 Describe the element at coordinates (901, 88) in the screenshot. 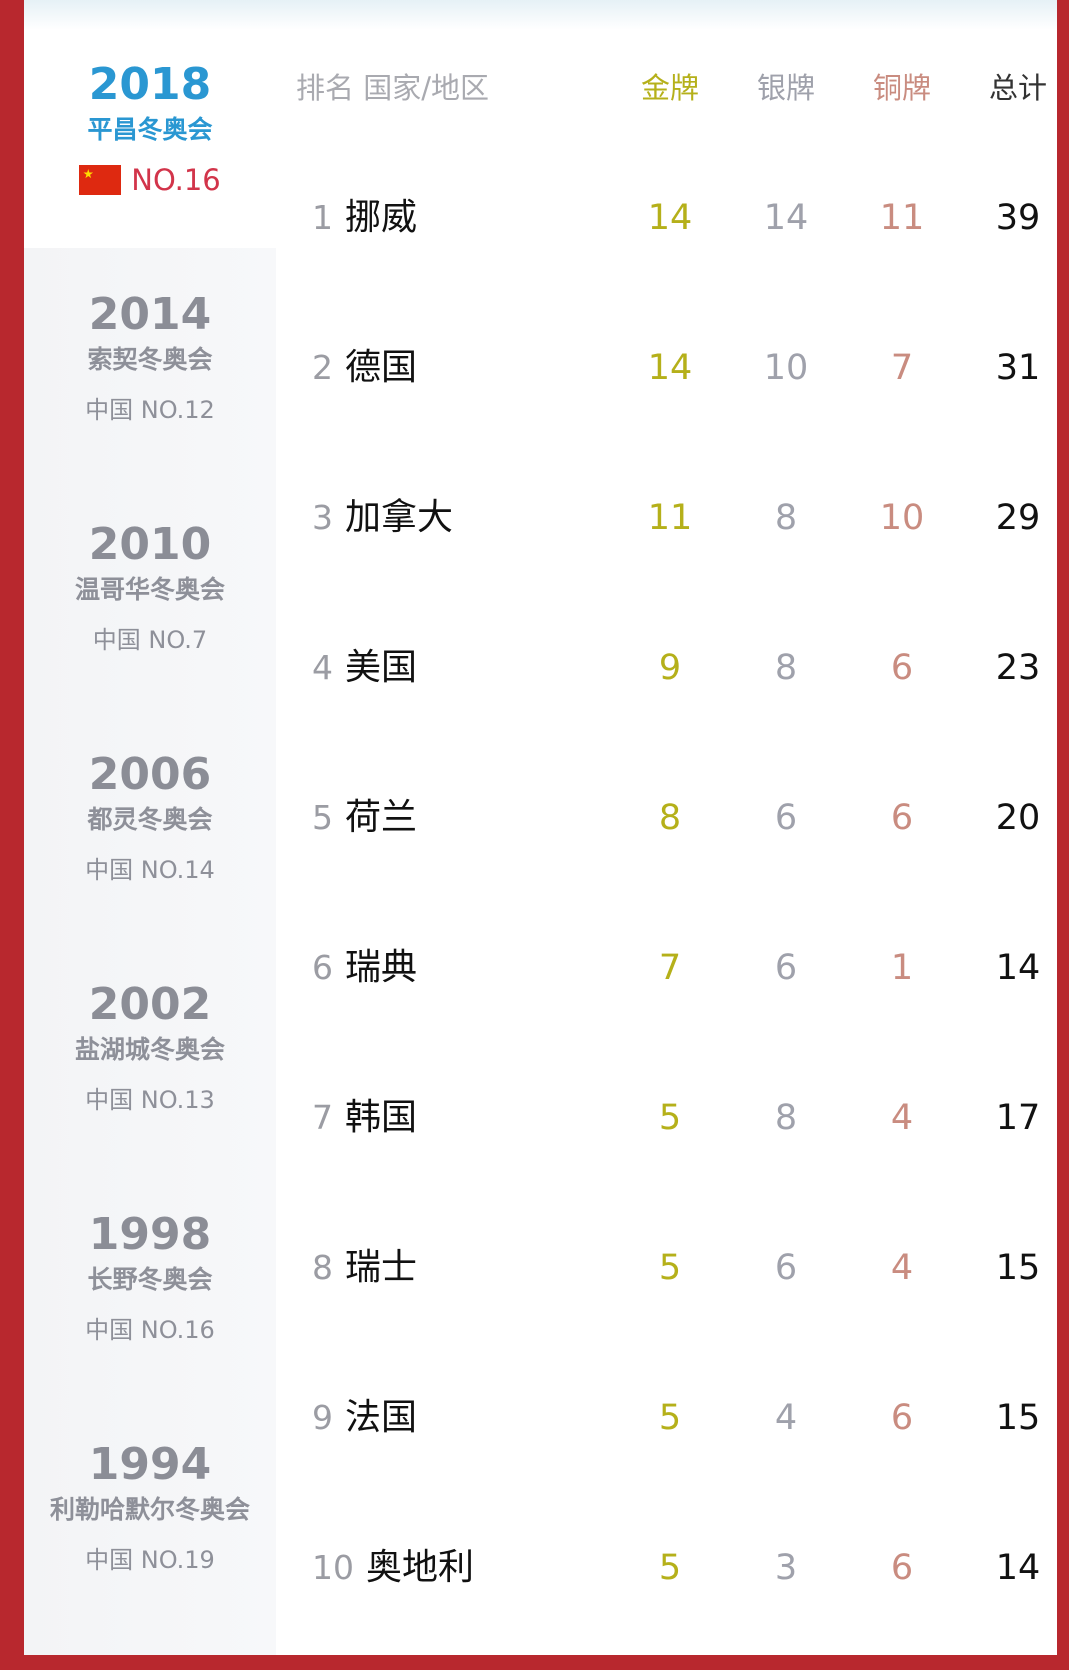

I see `header-bronze: 铜牌` at that location.